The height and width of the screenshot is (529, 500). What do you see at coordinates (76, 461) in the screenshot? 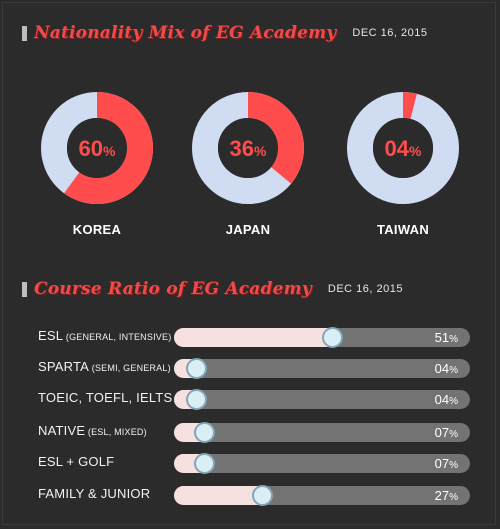
I see `bar-category-label: ESL + GOLF` at bounding box center [76, 461].